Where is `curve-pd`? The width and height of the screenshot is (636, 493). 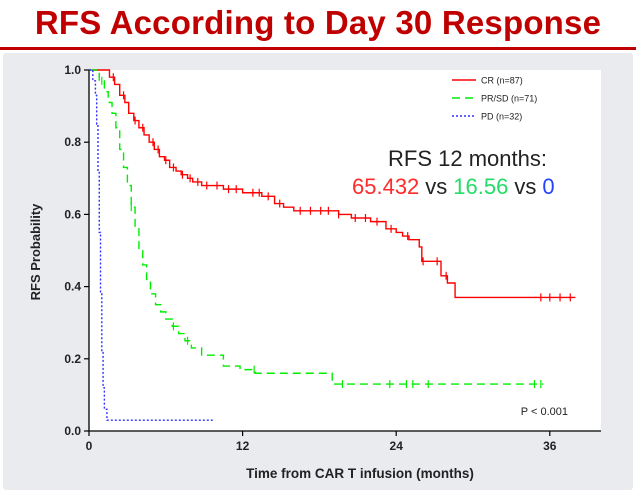
curve-pd is located at coordinates (152, 245).